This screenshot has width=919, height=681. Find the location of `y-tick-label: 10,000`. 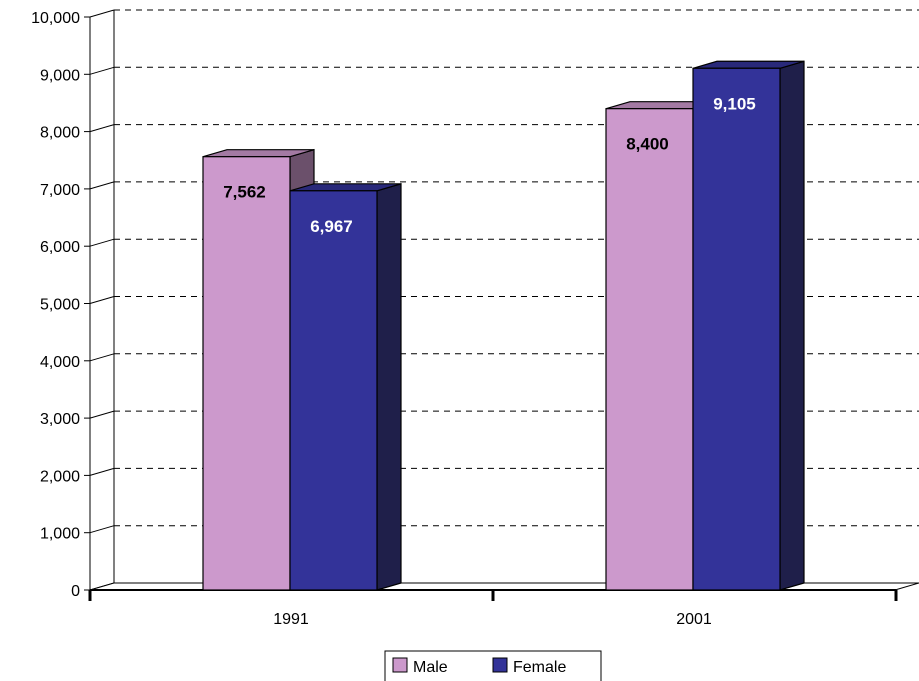

y-tick-label: 10,000 is located at coordinates (55, 18).